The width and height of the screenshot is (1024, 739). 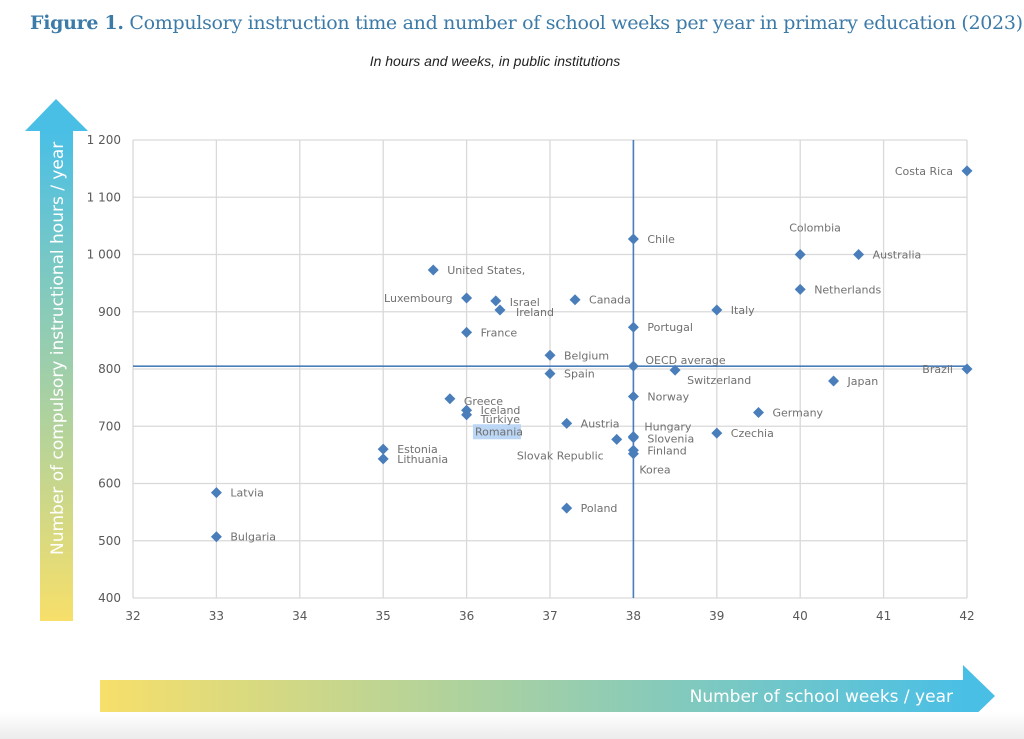 What do you see at coordinates (937, 369) in the screenshot?
I see `label-brazil: Brazil` at bounding box center [937, 369].